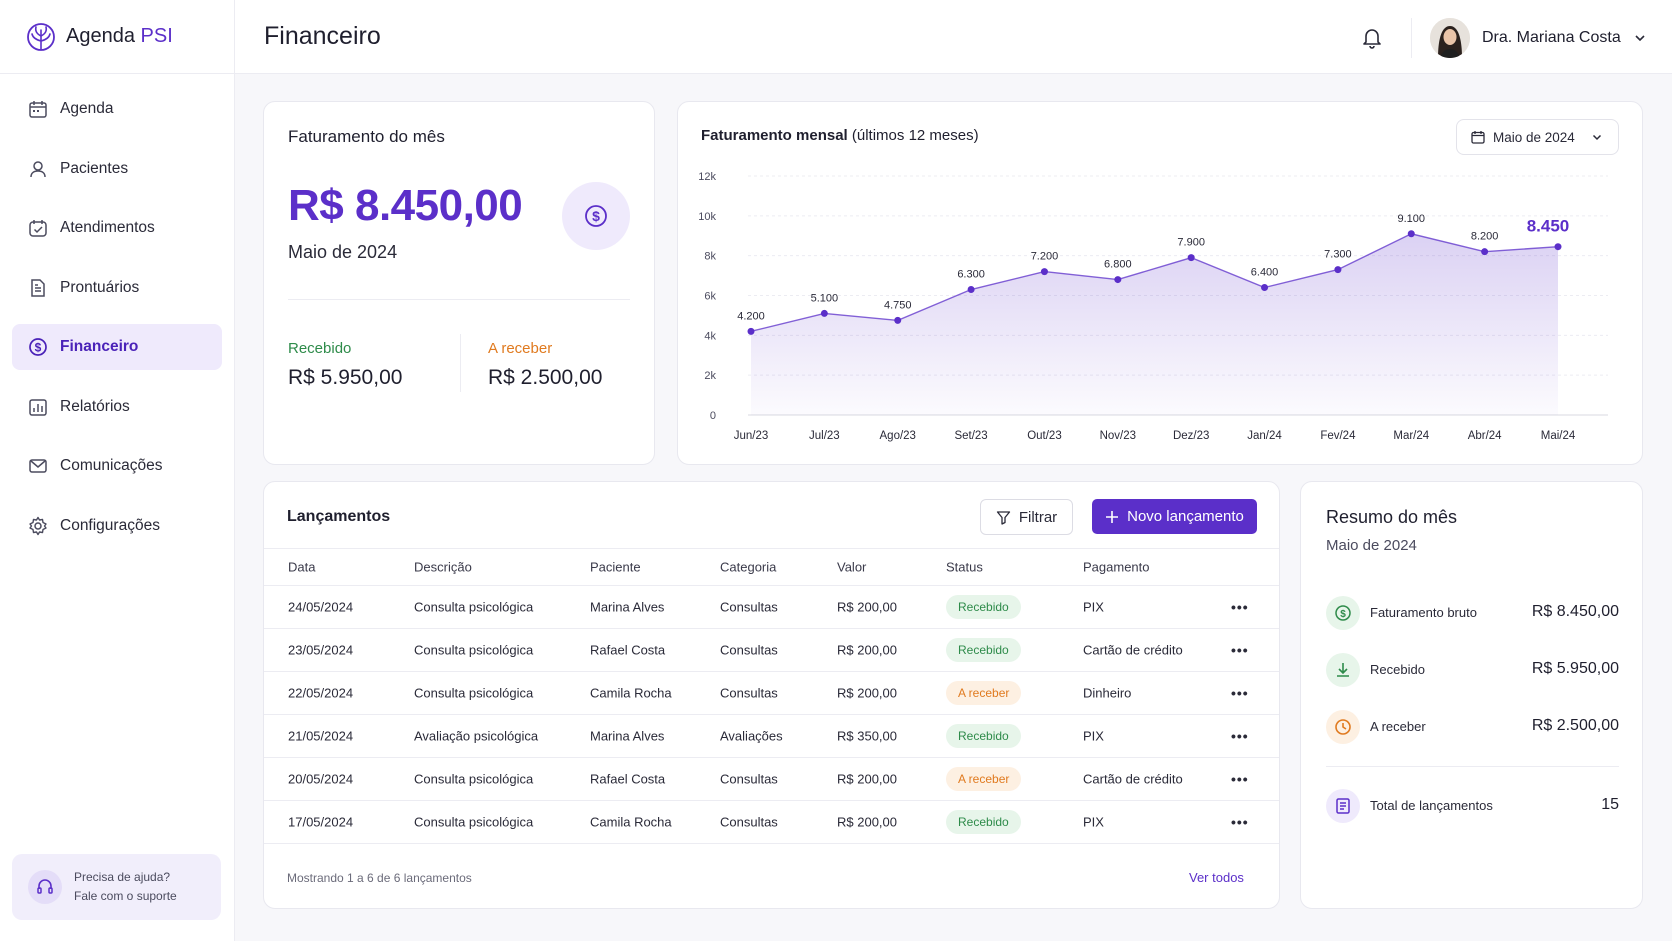 The image size is (1672, 941). Describe the element at coordinates (615, 567) in the screenshot. I see `column-header-paciente: Paciente` at that location.